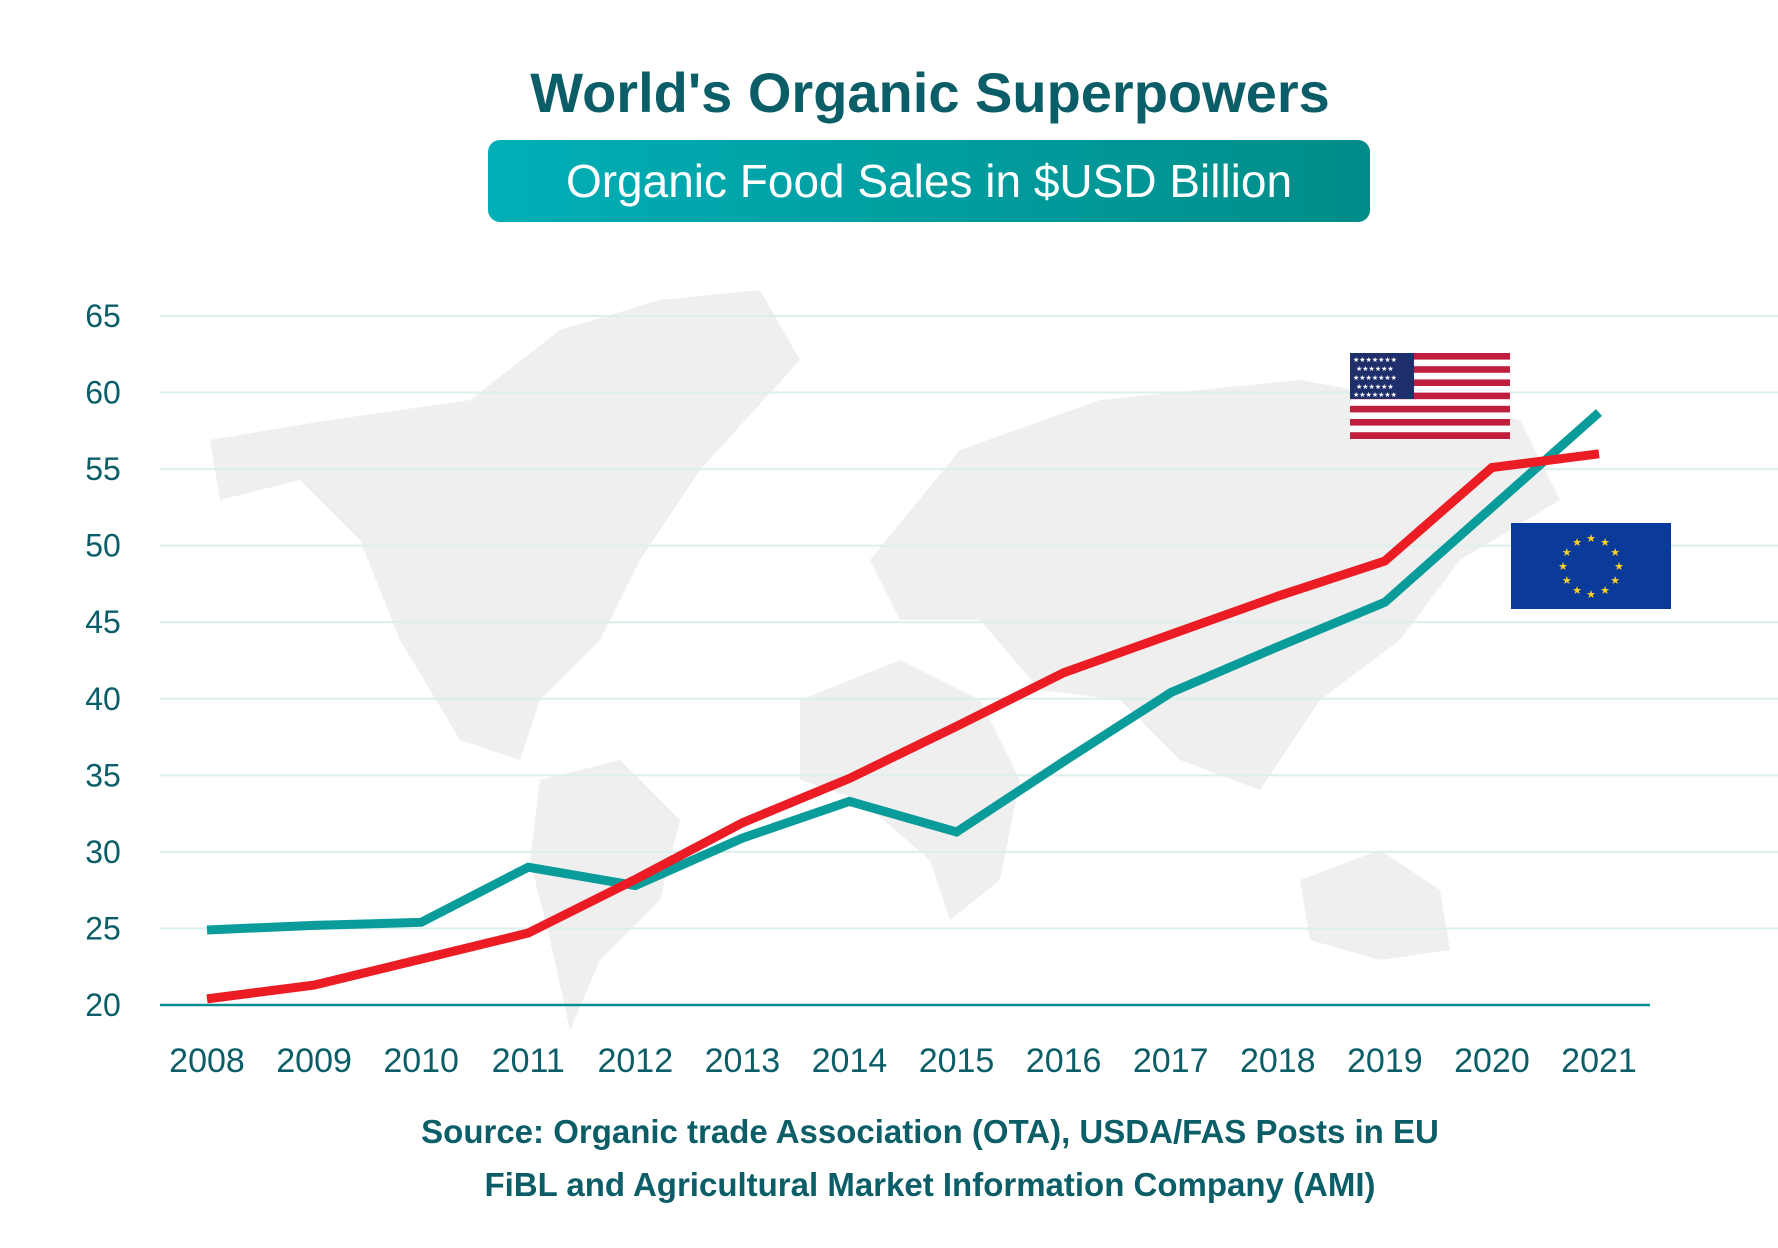  Describe the element at coordinates (1591, 566) in the screenshot. I see `eu-flag-icon: ★ ★★★★★★★★★★★` at that location.